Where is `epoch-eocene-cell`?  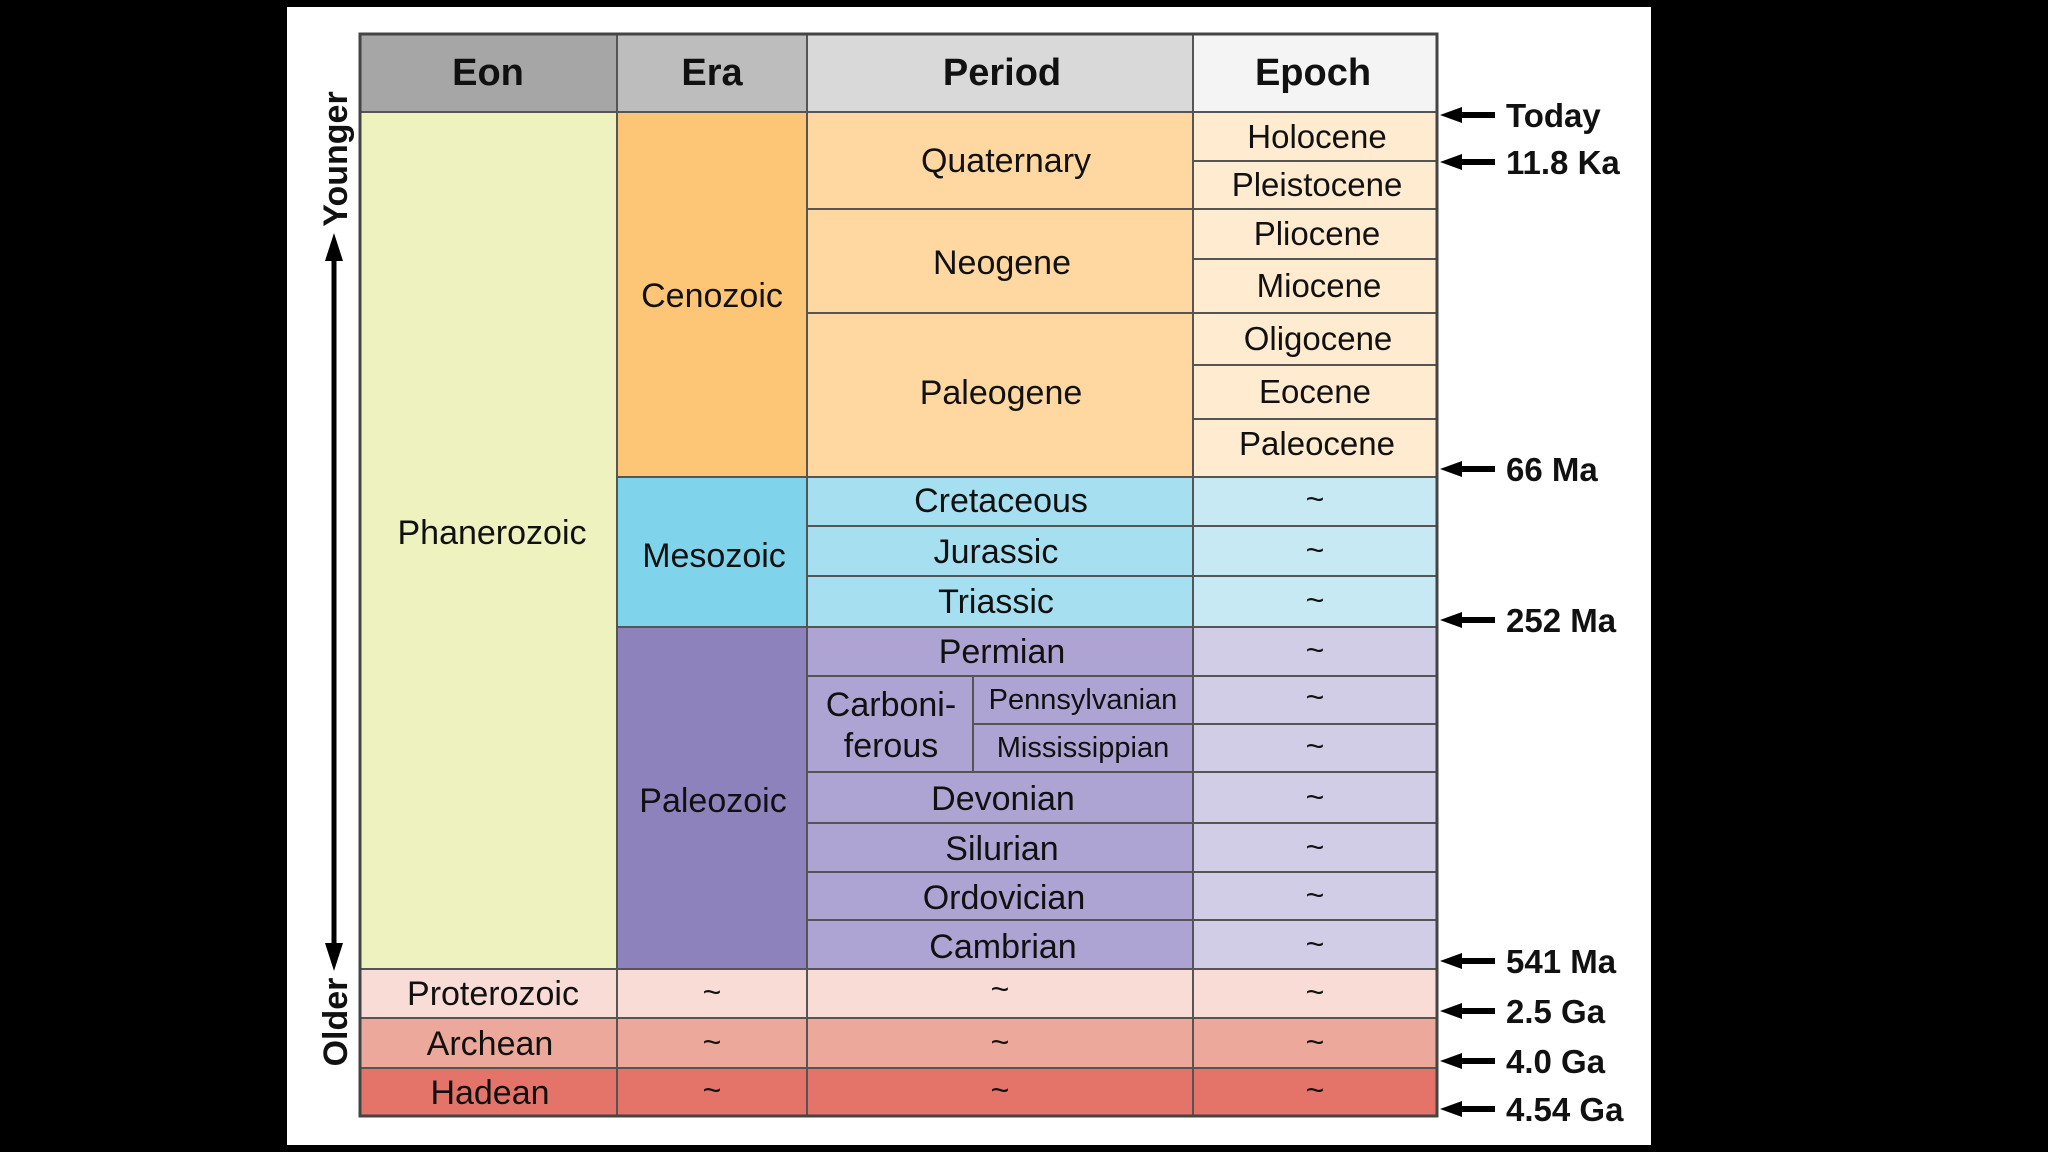 epoch-eocene-cell is located at coordinates (1315, 392).